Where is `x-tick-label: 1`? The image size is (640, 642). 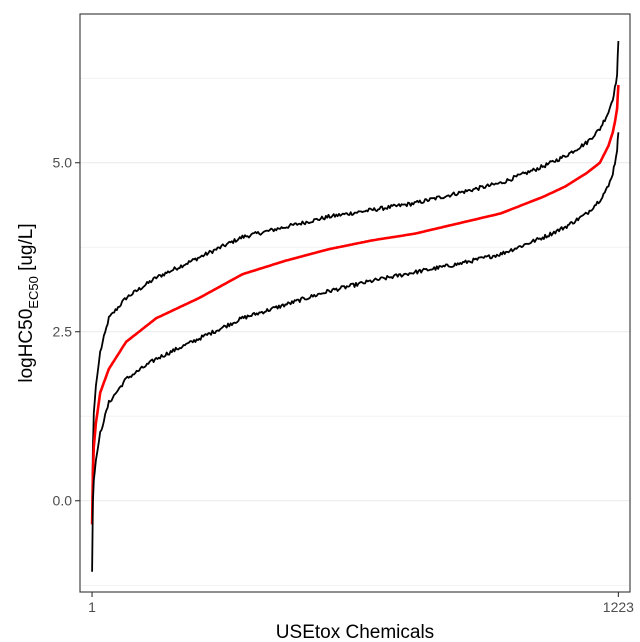 x-tick-label: 1 is located at coordinates (92, 607).